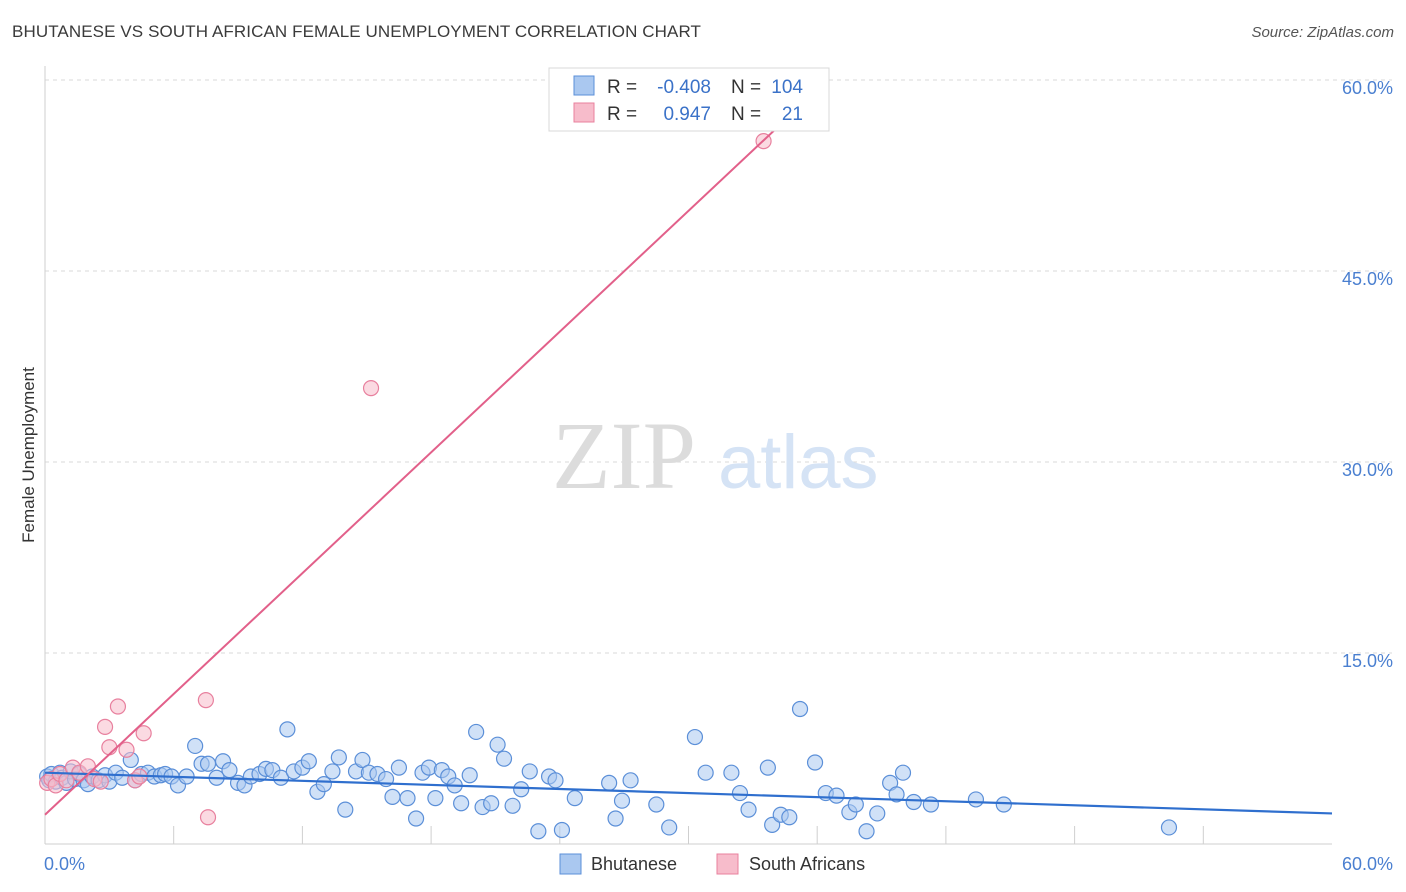  What do you see at coordinates (688, 793) in the screenshot?
I see `trend-line-bhutanese` at bounding box center [688, 793].